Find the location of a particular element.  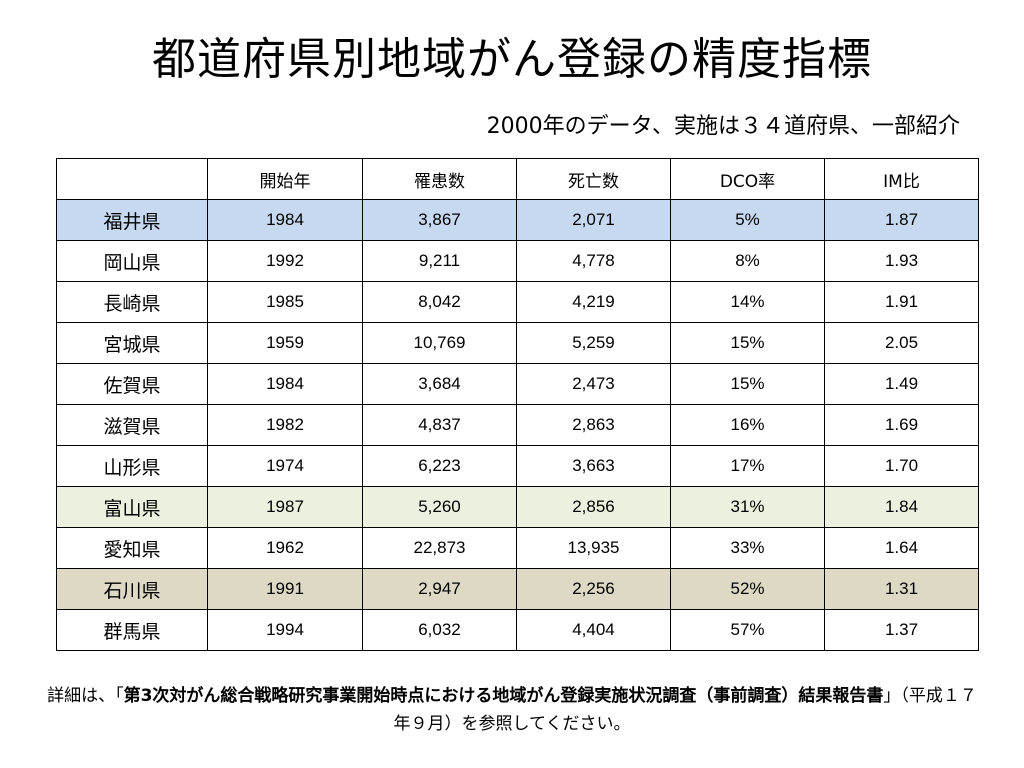

cell-incidence: 3,867 is located at coordinates (439, 220).